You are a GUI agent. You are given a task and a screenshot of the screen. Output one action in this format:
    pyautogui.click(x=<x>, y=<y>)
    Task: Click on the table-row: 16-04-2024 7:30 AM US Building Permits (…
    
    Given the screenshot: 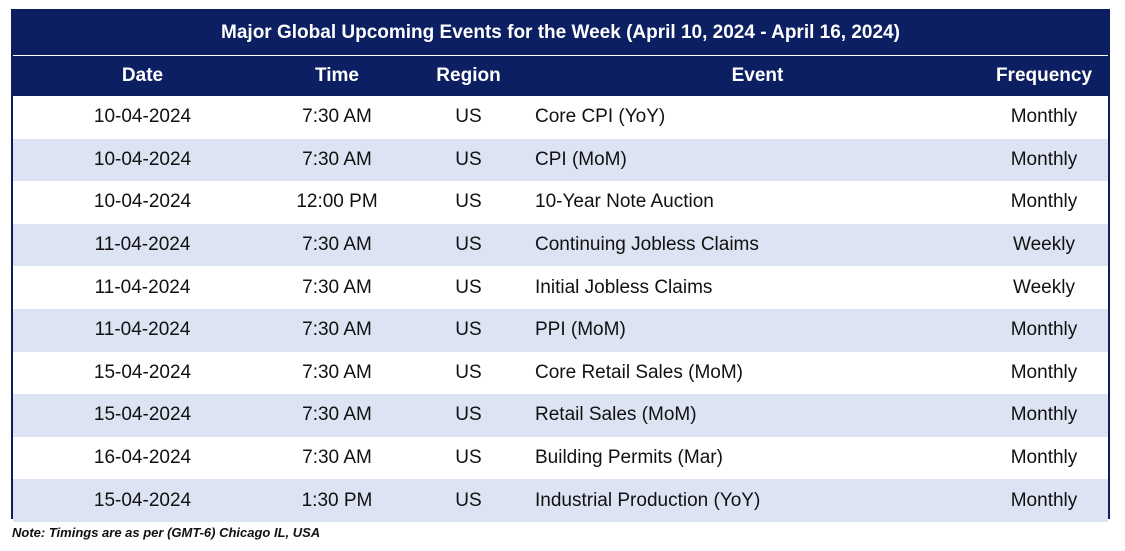 What is the action you would take?
    pyautogui.click(x=560, y=458)
    